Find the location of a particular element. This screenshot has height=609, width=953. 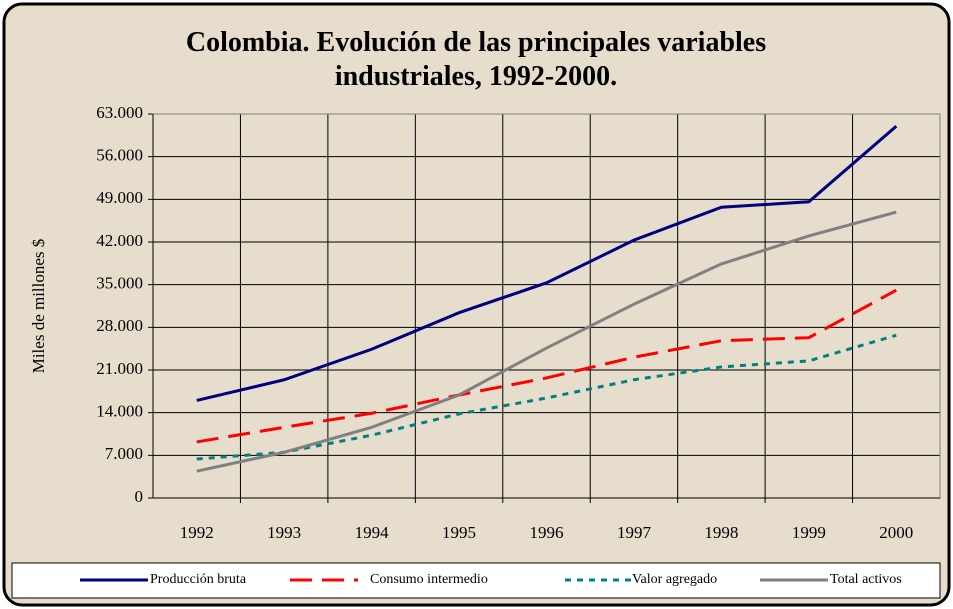

x-tick-label: 1998 is located at coordinates (721, 532).